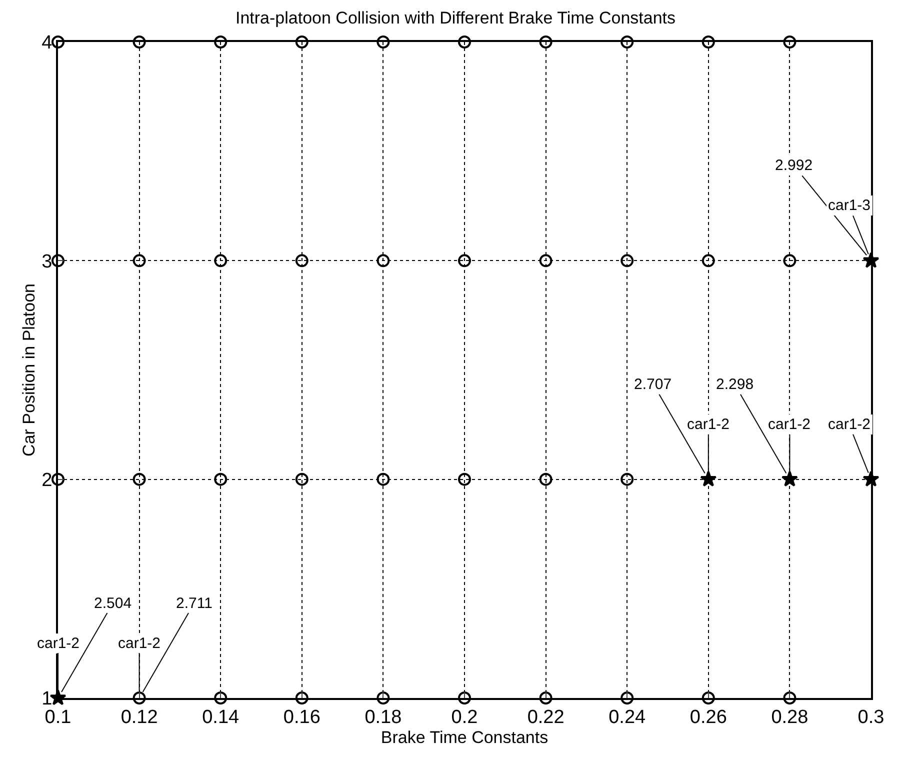 The image size is (911, 760). I want to click on x-tick-label: 0.3, so click(871, 717).